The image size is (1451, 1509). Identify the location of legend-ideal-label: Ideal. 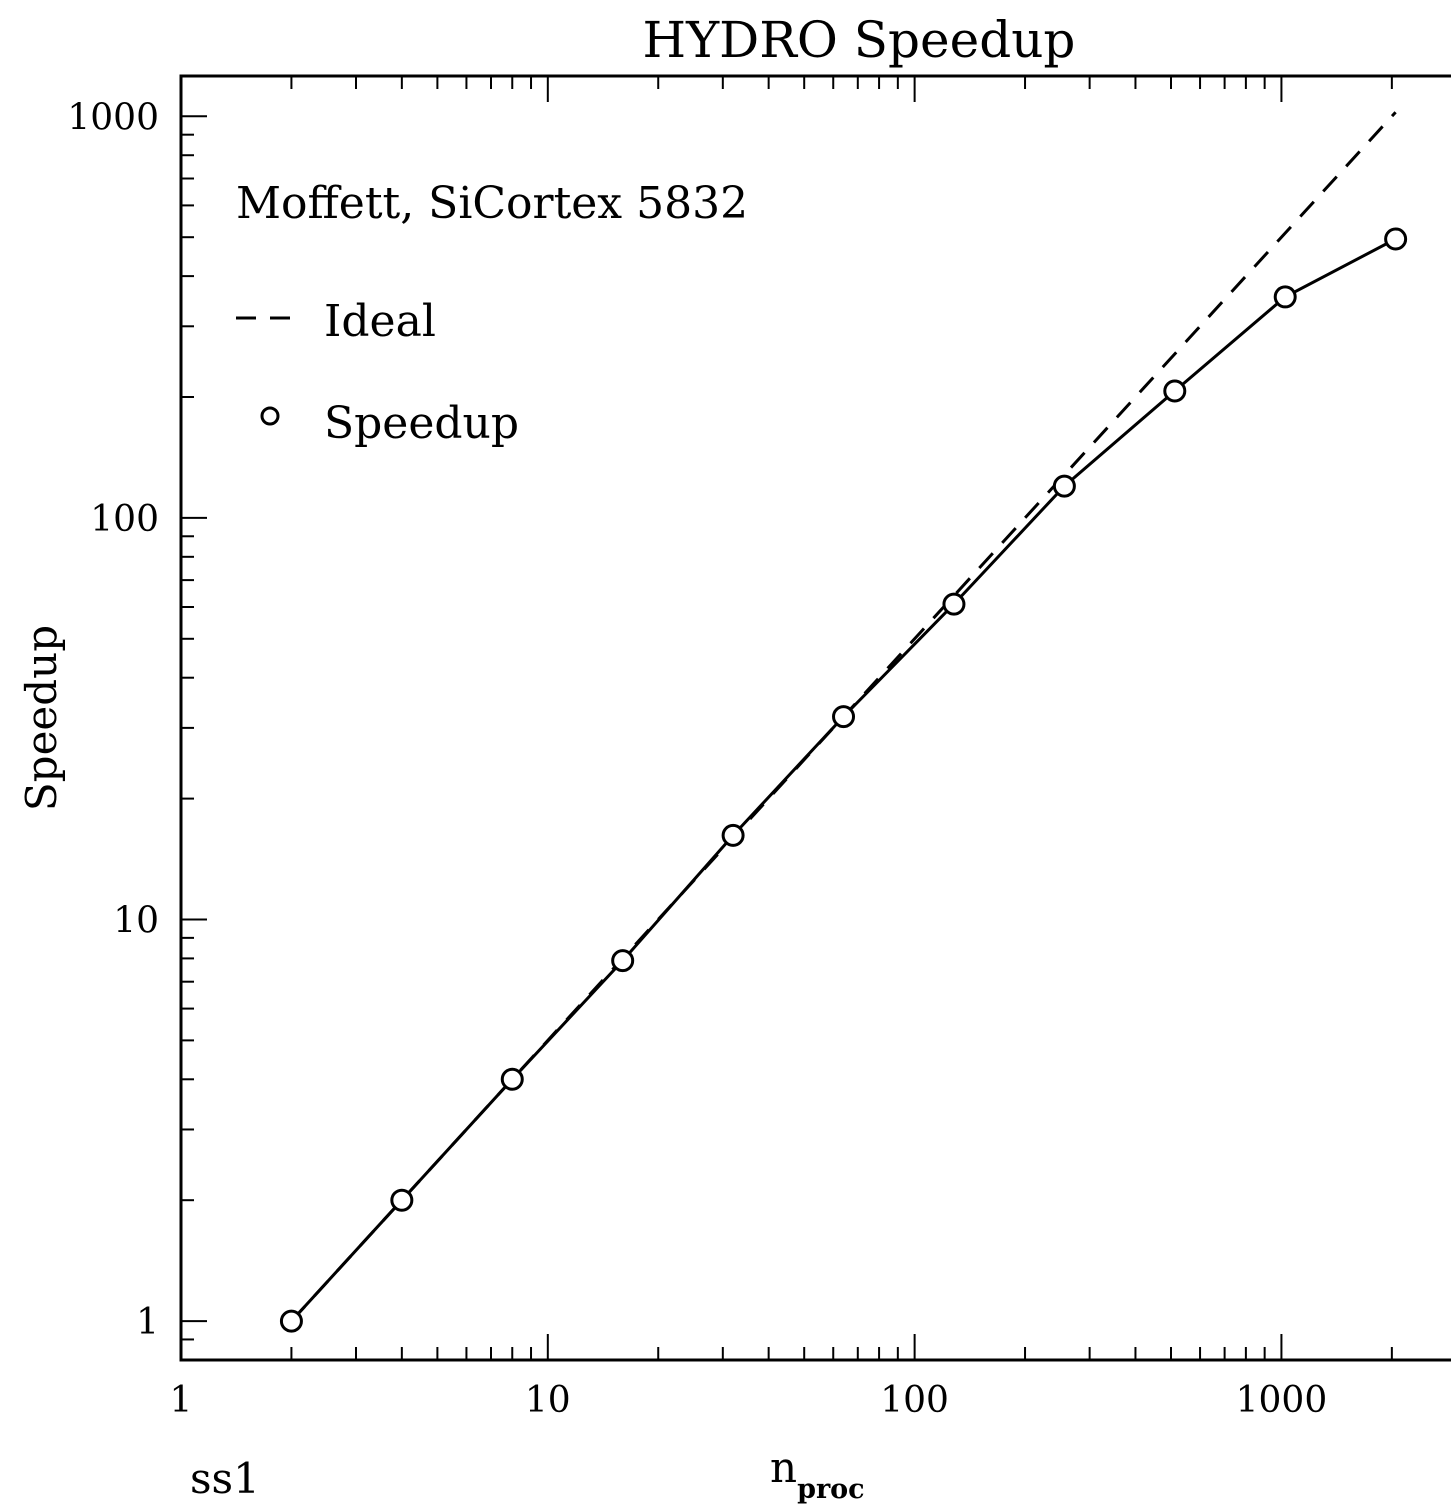
(380, 321).